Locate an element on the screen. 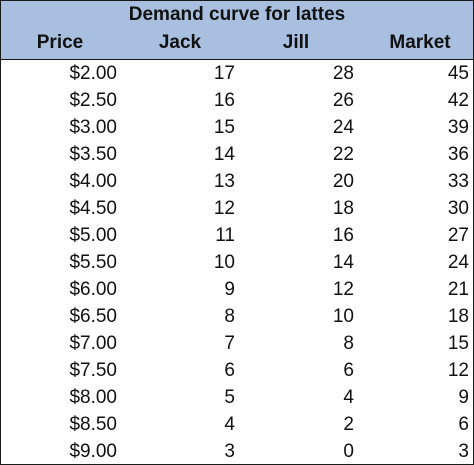  table-row: $8.50 4 2 6 is located at coordinates (237, 424).